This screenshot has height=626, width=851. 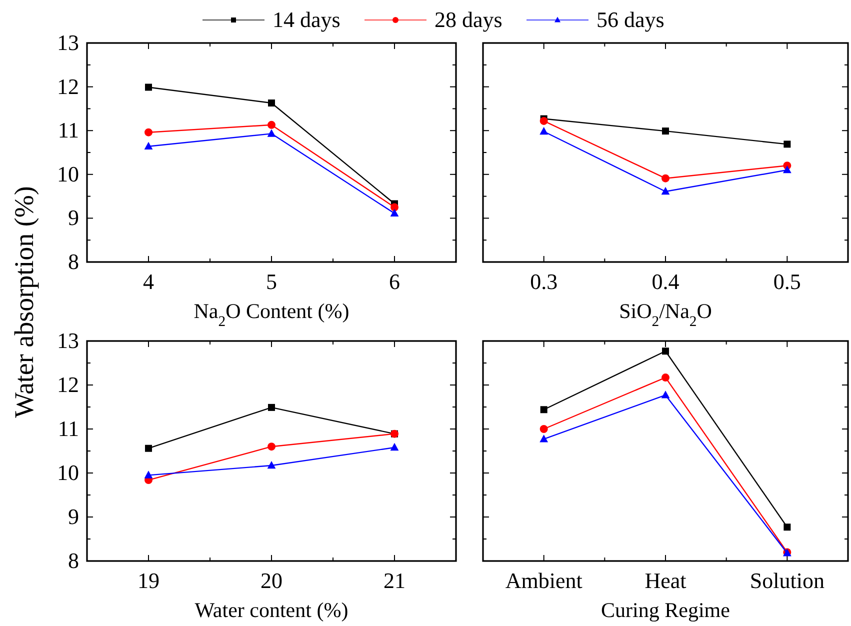 What do you see at coordinates (665, 314) in the screenshot?
I see `x-axis-title: SiO$_{2}$/Na$_{2}$O` at bounding box center [665, 314].